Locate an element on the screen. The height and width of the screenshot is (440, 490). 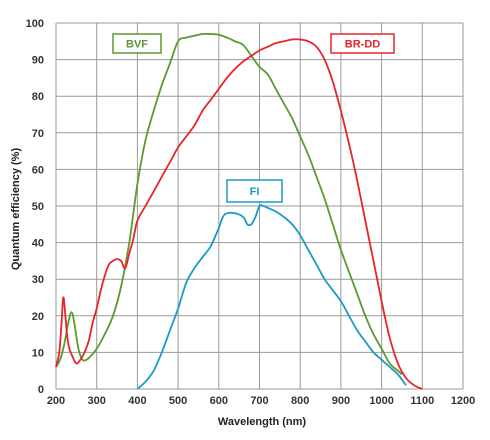
x-tick-label: 1000 is located at coordinates (381, 401).